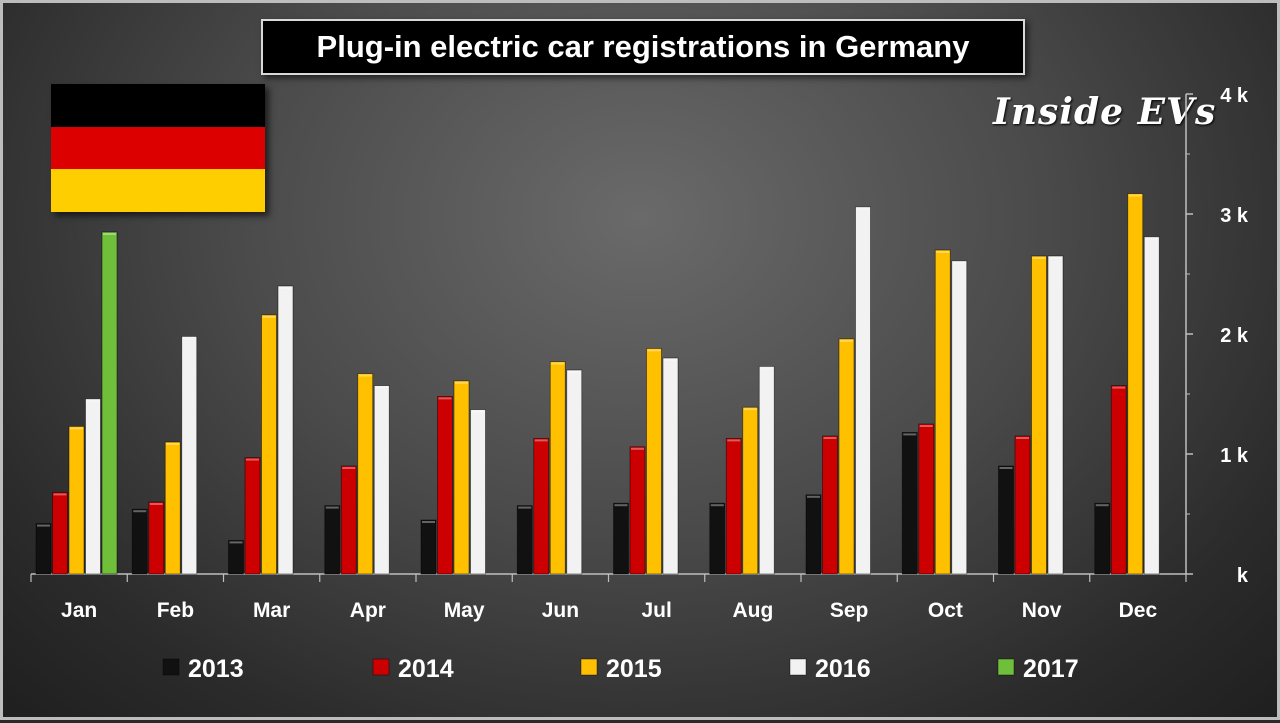 The image size is (1280, 723). What do you see at coordinates (158, 191) in the screenshot?
I see `flag-stripe-gold` at bounding box center [158, 191].